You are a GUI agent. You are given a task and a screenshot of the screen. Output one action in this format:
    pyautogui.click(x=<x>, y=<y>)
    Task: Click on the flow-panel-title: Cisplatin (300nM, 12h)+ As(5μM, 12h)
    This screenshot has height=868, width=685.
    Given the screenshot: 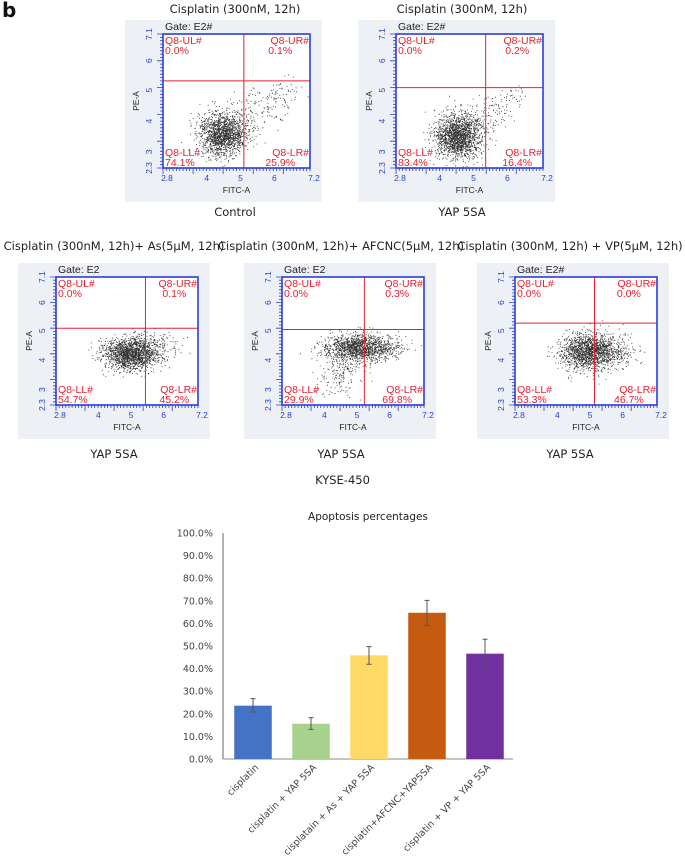 What is the action you would take?
    pyautogui.click(x=114, y=246)
    